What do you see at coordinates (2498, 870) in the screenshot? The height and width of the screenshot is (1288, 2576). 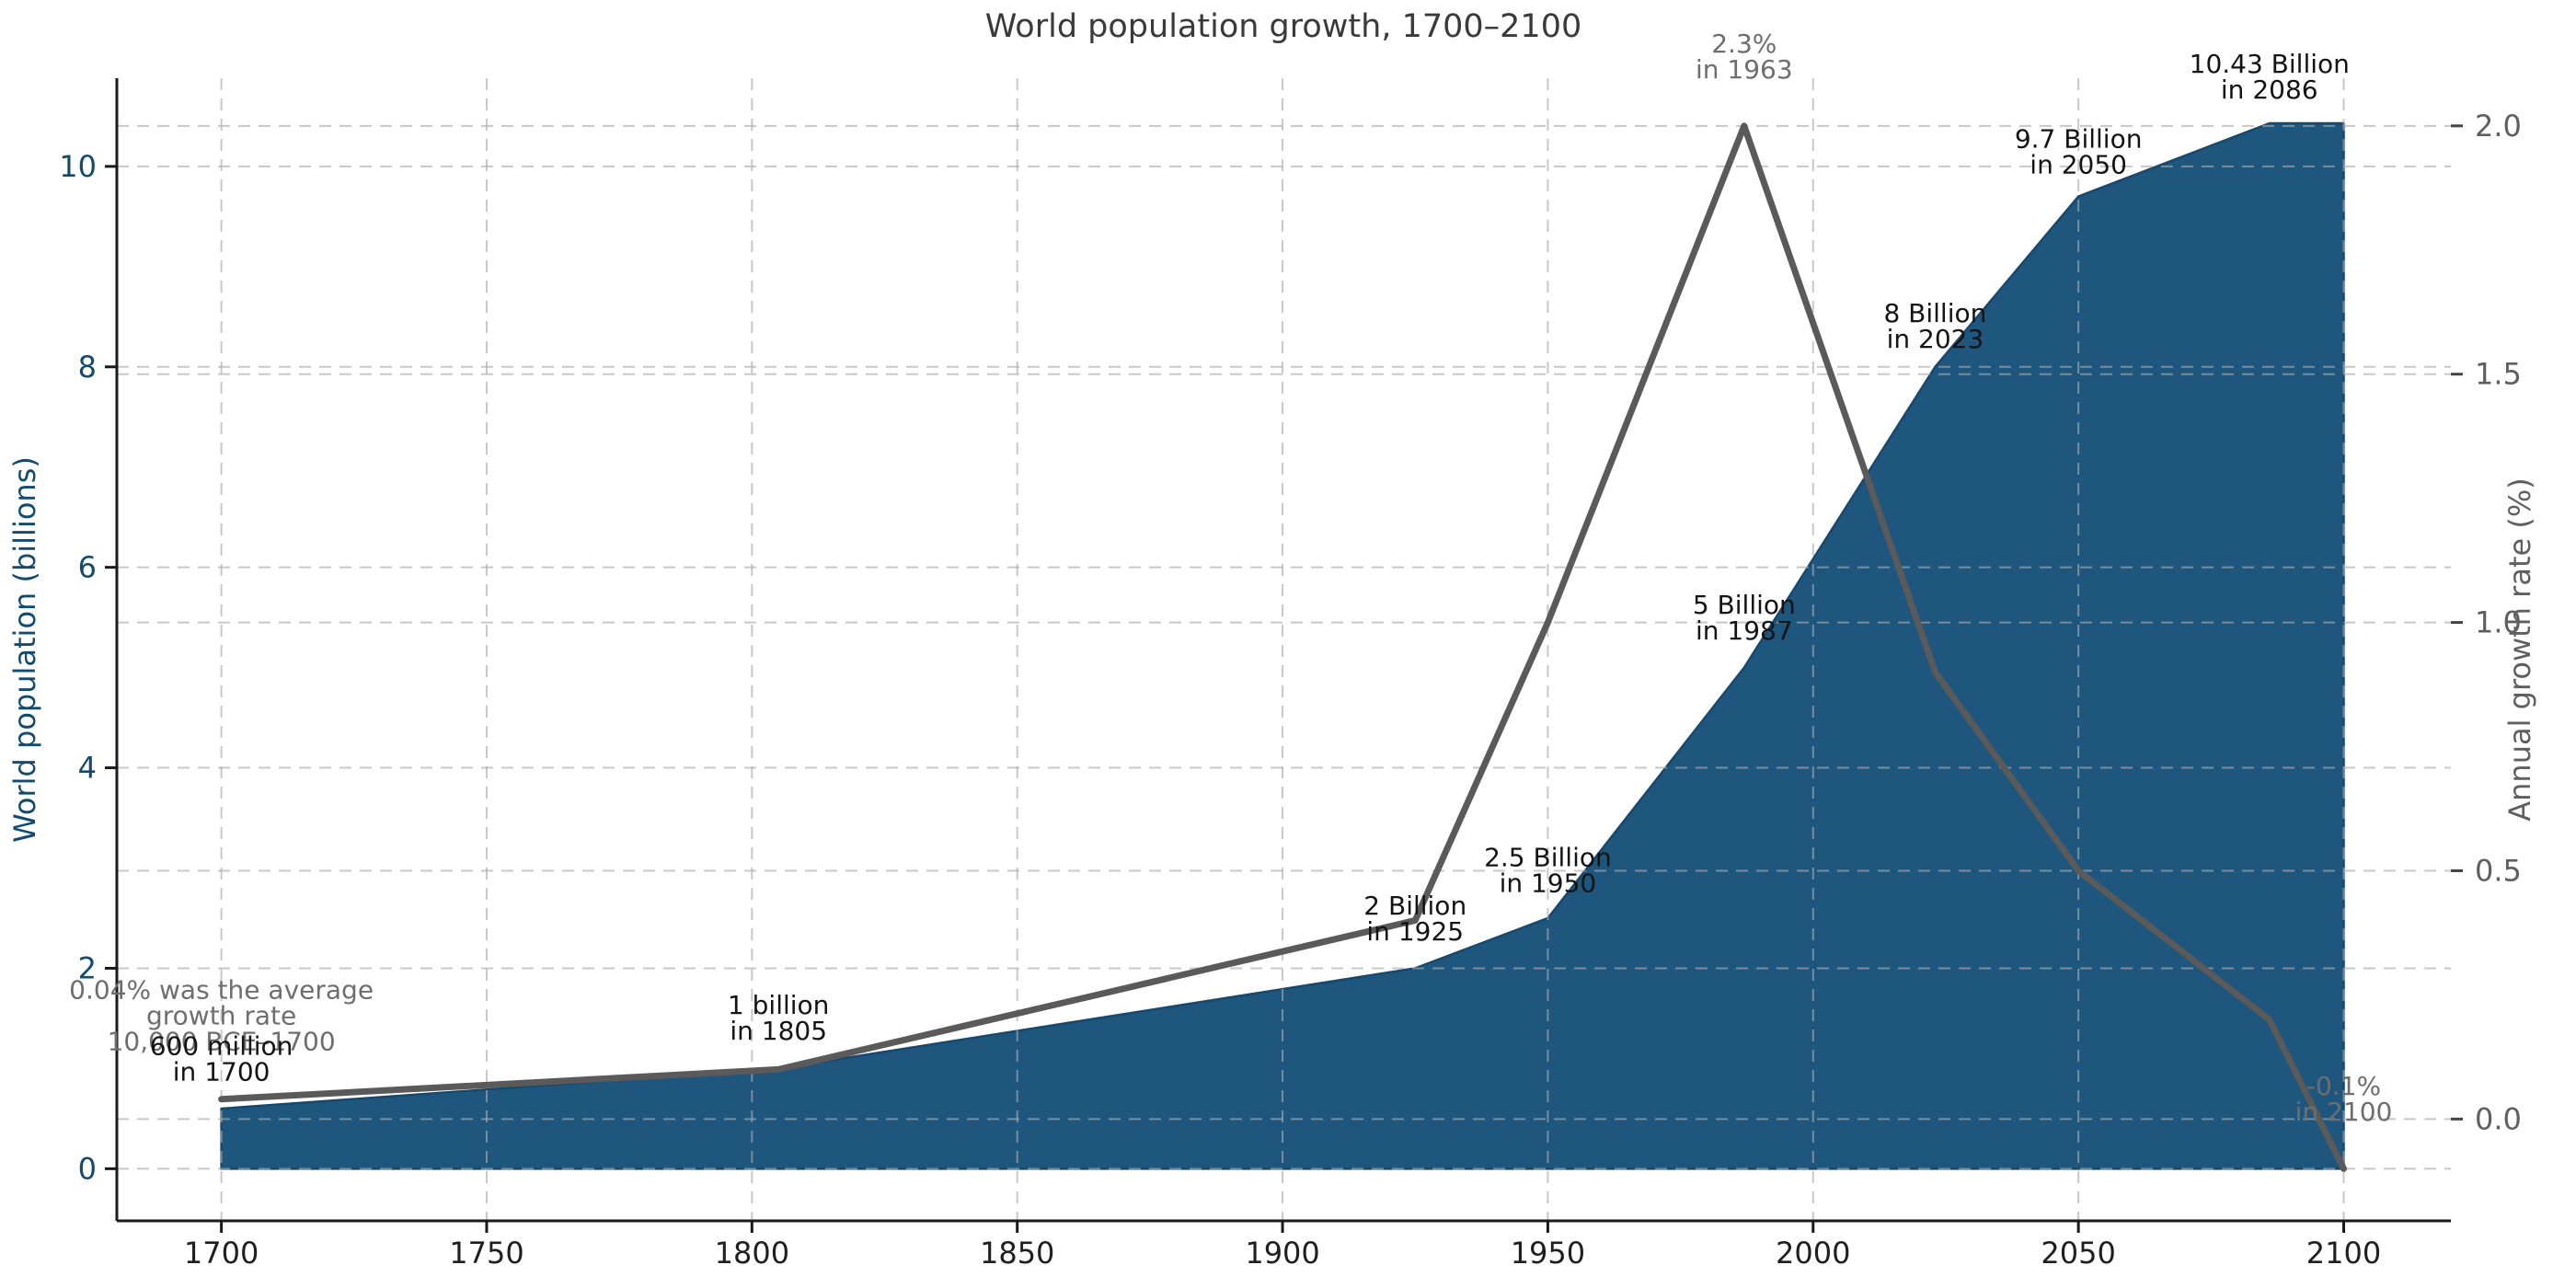 I see `right-tick-label: 0.5` at bounding box center [2498, 870].